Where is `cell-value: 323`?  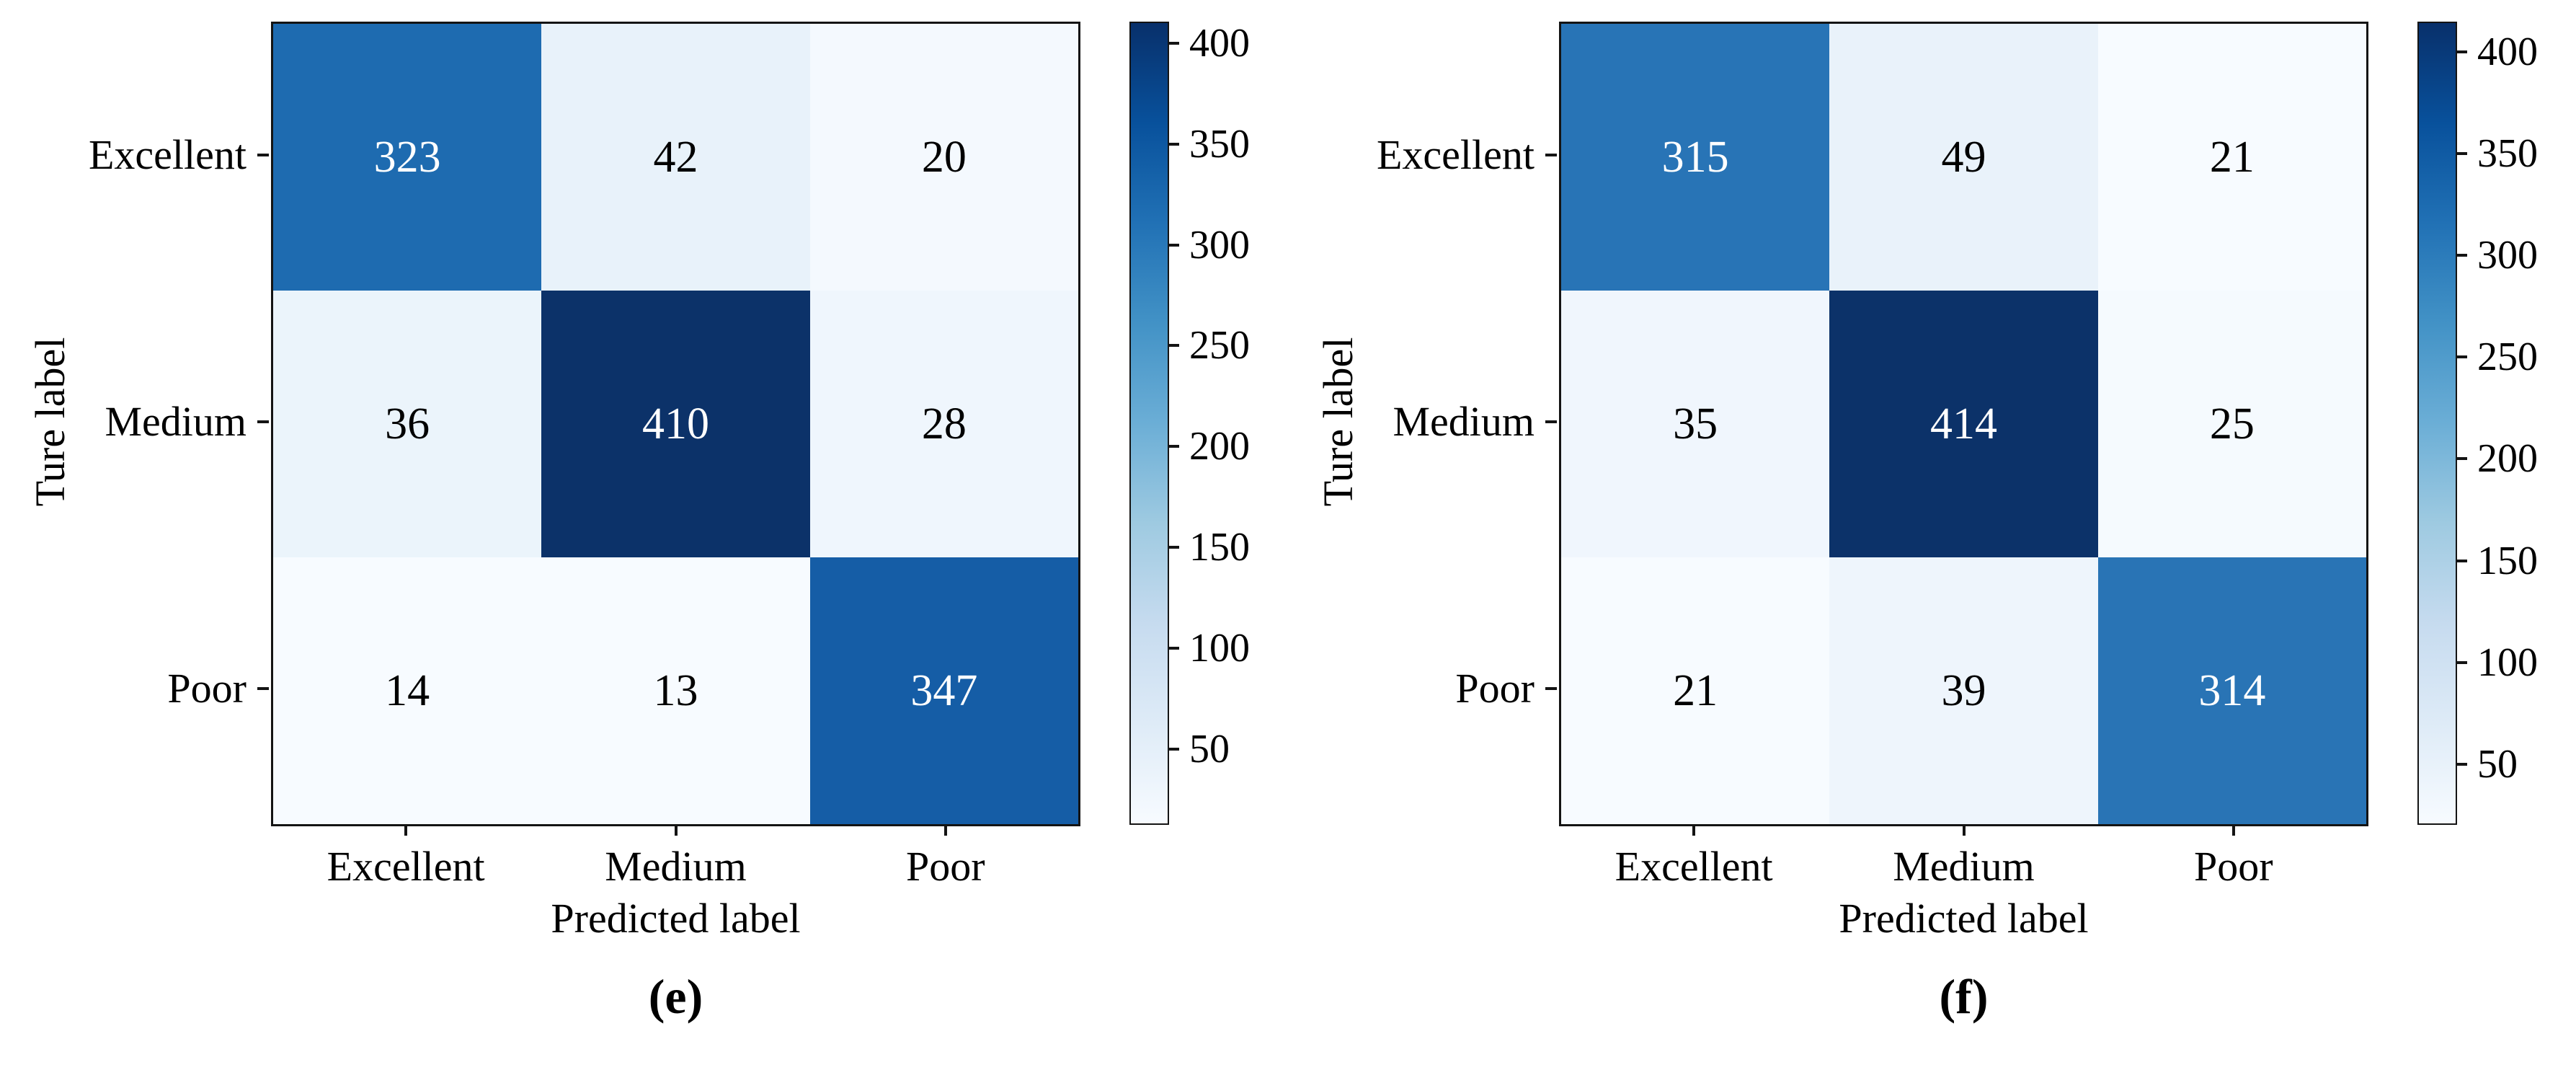
cell-value: 323 is located at coordinates (407, 157).